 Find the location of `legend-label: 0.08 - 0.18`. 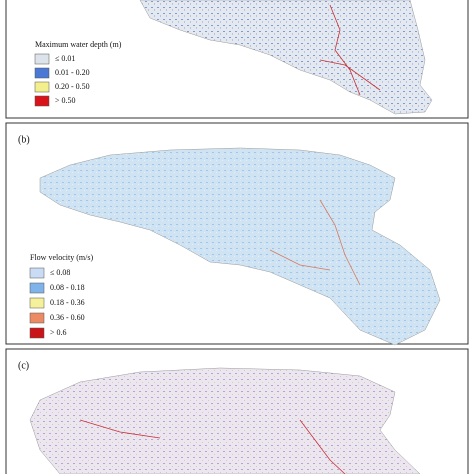

legend-label: 0.08 - 0.18 is located at coordinates (67, 287).